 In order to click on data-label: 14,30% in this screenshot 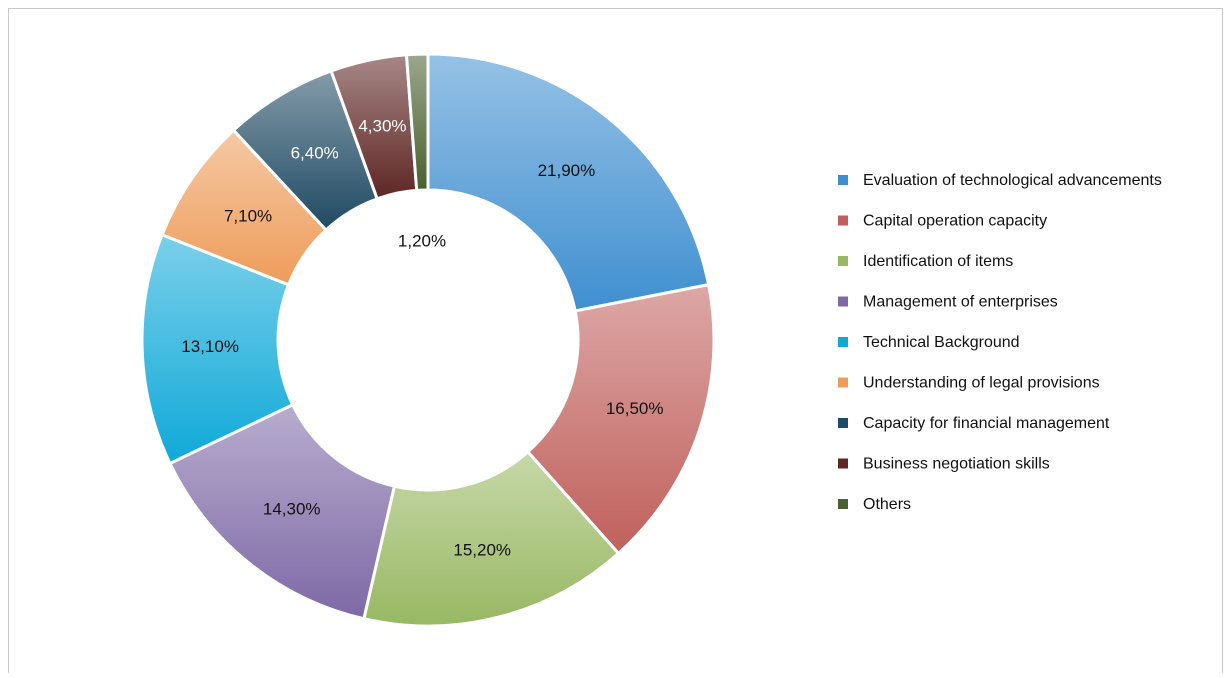, I will do `click(292, 509)`.